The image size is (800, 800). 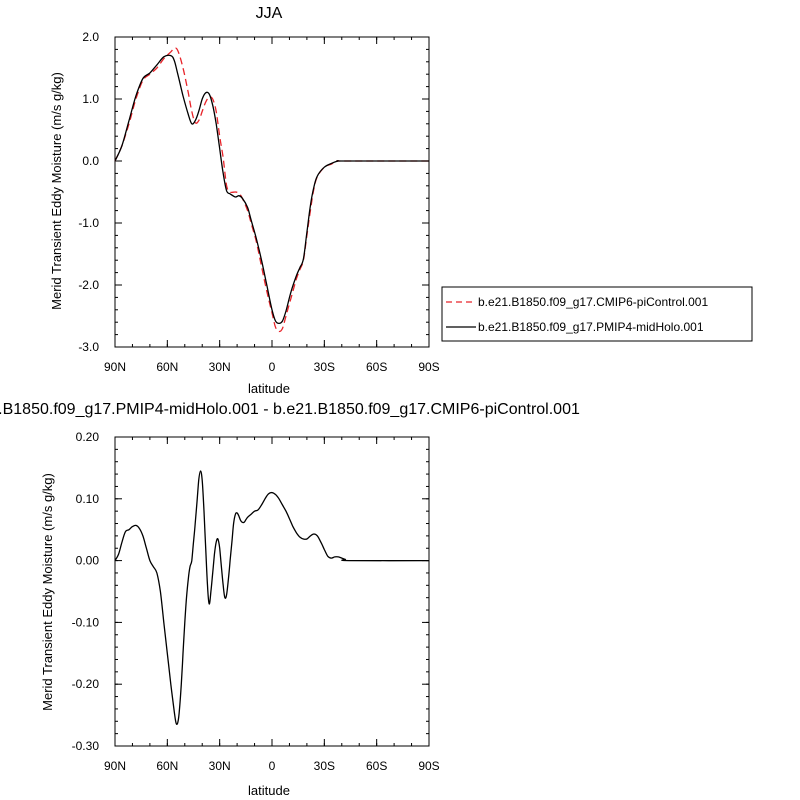 What do you see at coordinates (167, 766) in the screenshot?
I see `bottom-xtick-label: 60N` at bounding box center [167, 766].